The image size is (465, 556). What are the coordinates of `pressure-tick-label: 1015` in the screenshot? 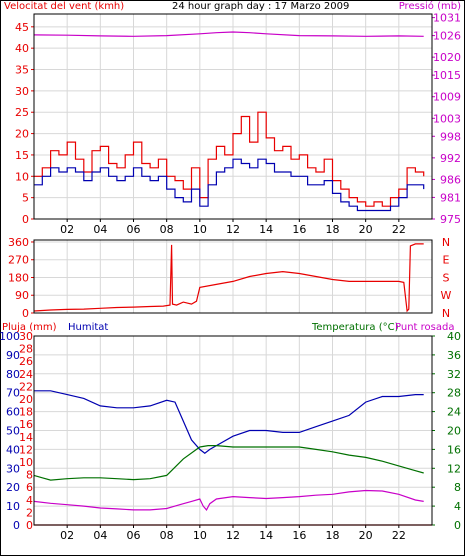 It's located at (447, 75).